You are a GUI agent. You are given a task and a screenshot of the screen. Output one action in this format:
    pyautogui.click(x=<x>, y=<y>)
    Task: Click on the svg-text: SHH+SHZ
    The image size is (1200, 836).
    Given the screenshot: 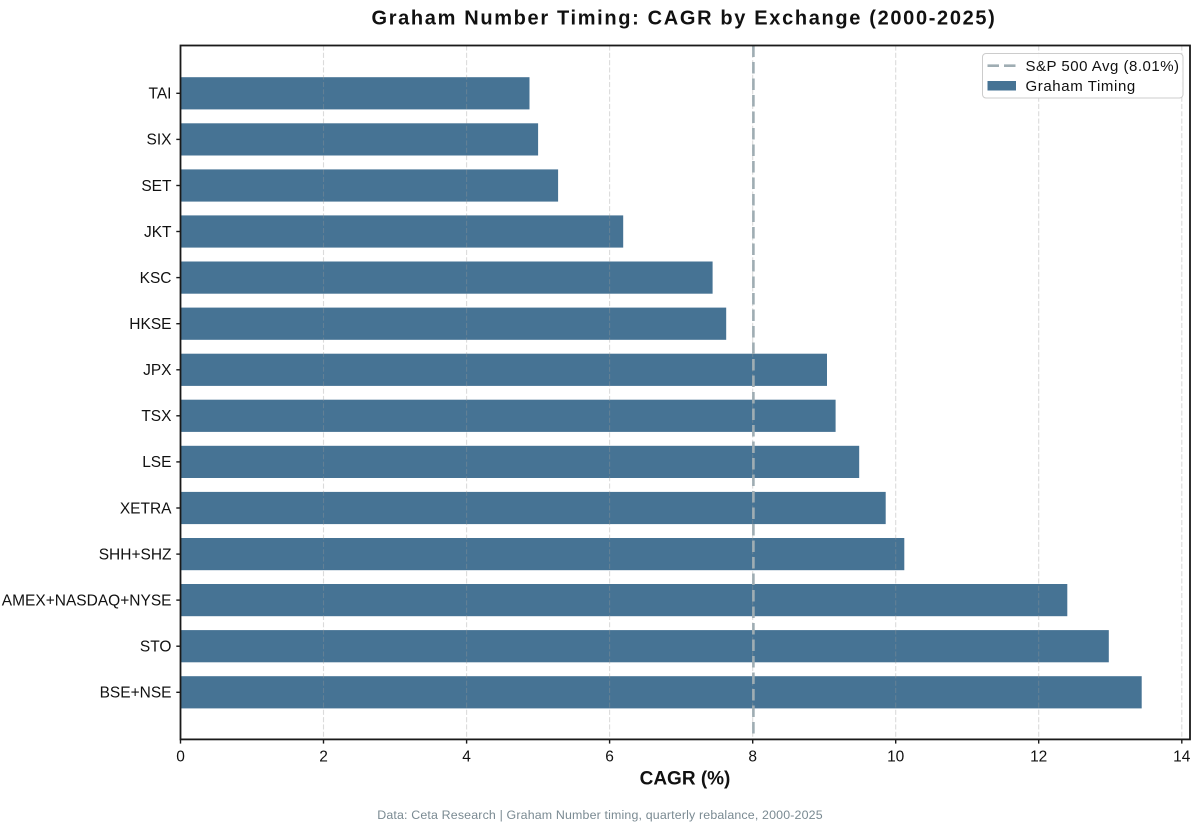 What is the action you would take?
    pyautogui.click(x=135, y=554)
    